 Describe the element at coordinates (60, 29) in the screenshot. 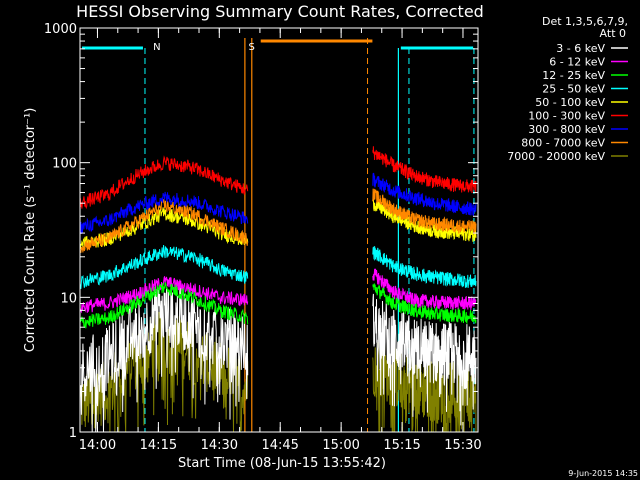

I see `y-tick-label: 1000` at that location.